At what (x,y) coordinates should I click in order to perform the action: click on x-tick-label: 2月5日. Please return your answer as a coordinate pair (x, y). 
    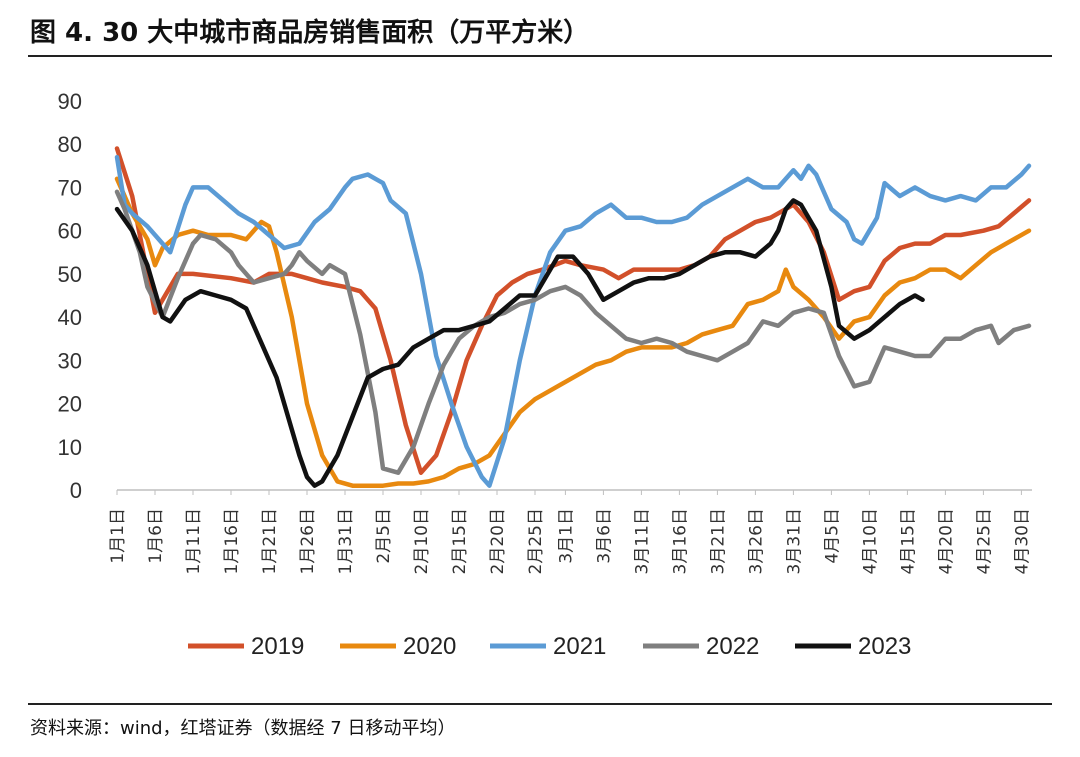
    Looking at the image, I should click on (384, 536).